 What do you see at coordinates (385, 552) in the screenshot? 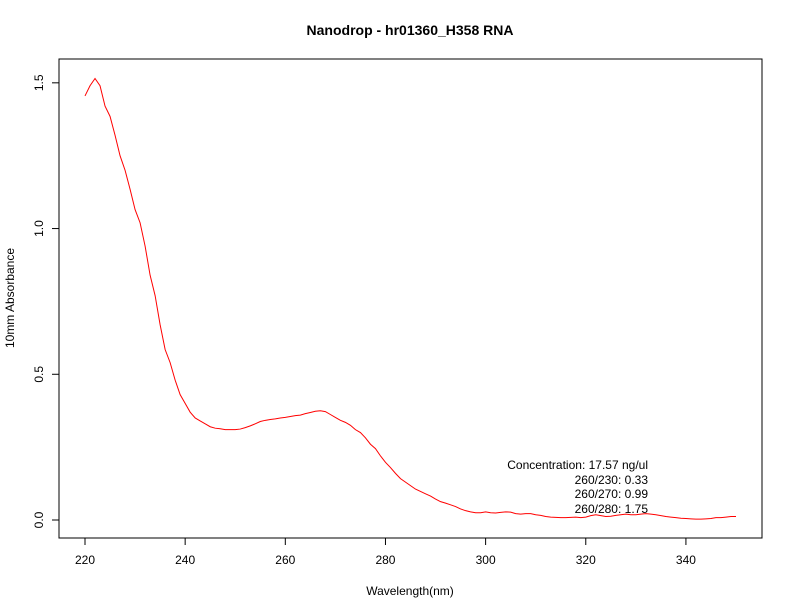
I see `x-axis: 220 240 260 280 300 320 340` at bounding box center [385, 552].